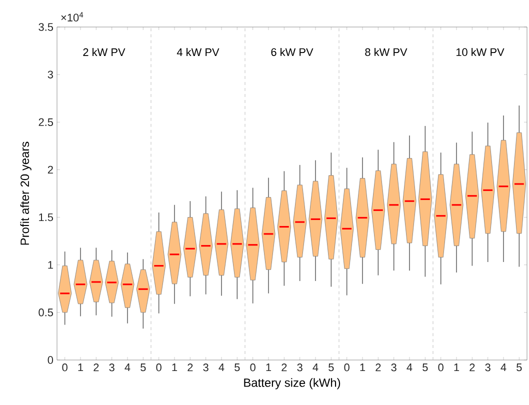 The width and height of the screenshot is (529, 405). Describe the element at coordinates (104, 52) in the screenshot. I see `annotation: 2 kW PV` at that location.